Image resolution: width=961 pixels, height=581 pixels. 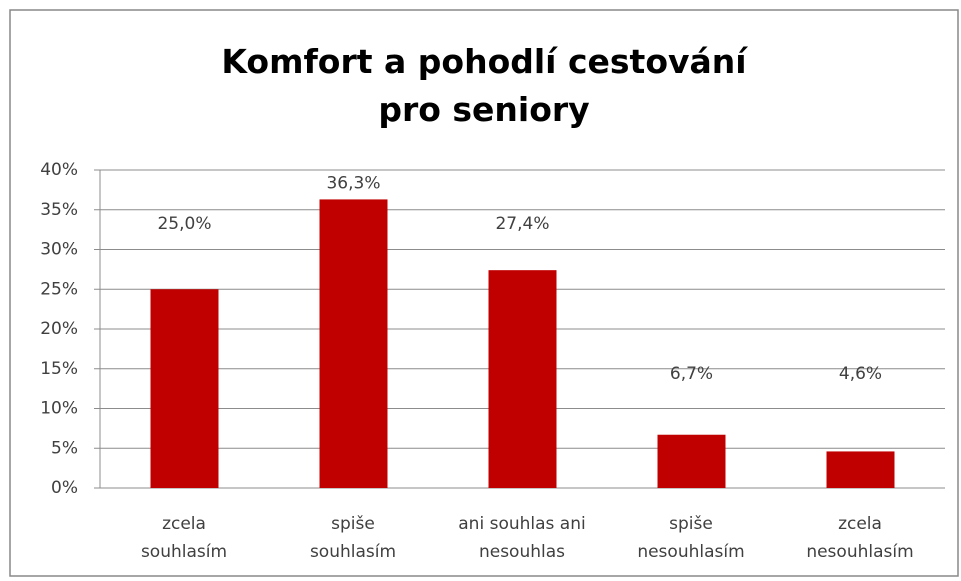 What do you see at coordinates (184, 224) in the screenshot?
I see `data-label: 25,0%` at bounding box center [184, 224].